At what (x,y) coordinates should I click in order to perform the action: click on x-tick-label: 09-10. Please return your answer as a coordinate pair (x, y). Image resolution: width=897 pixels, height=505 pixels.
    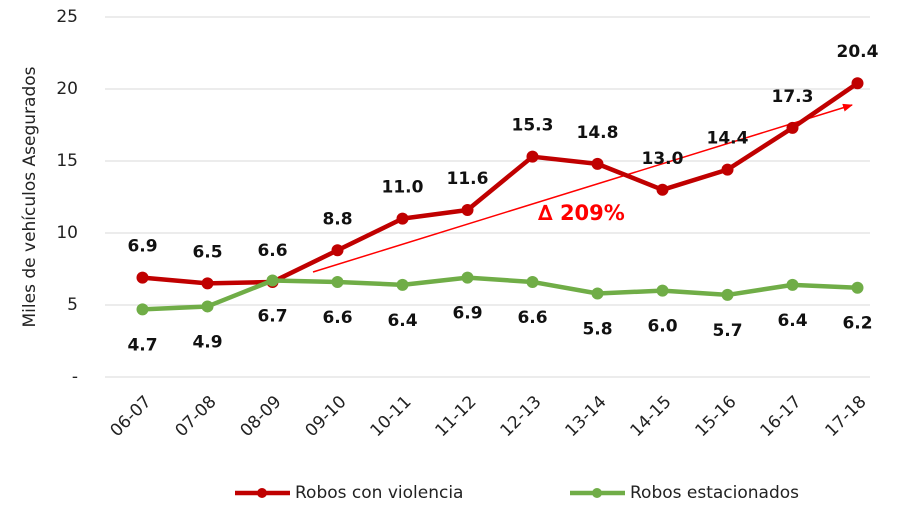
    Looking at the image, I should click on (325, 416).